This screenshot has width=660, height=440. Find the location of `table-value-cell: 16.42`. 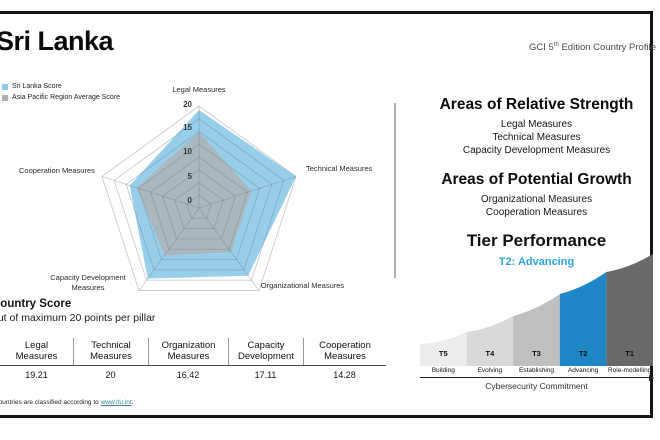

table-value-cell: 16.42 is located at coordinates (188, 375).